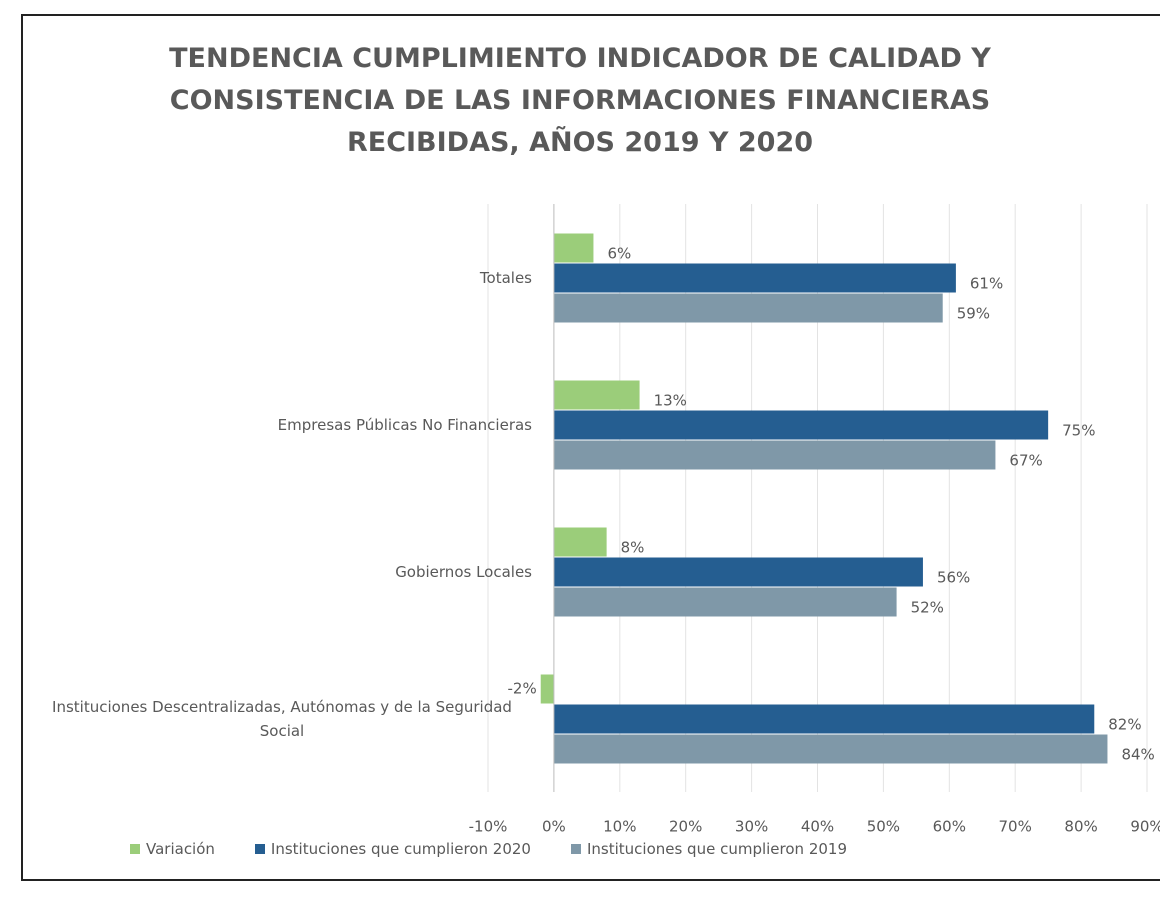 Image resolution: width=1160 pixels, height=909 pixels. Describe the element at coordinates (1145, 827) in the screenshot. I see `x-tick-label: 90%` at that location.